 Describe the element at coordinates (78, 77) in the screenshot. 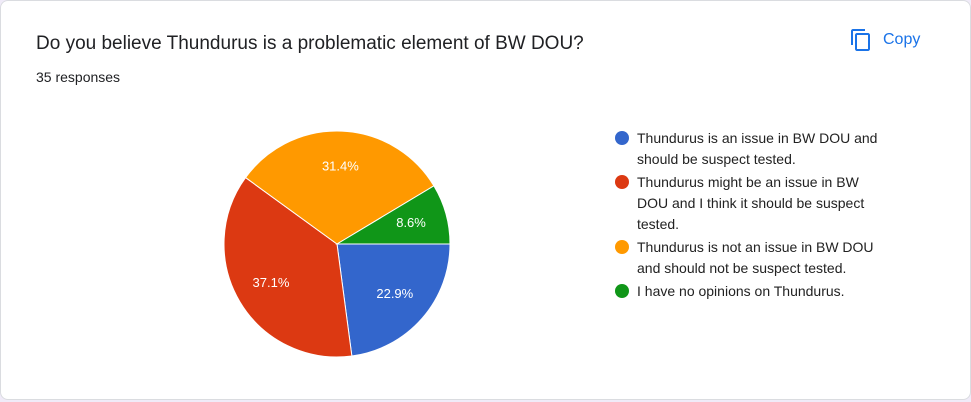

I see `response-count: 35 responses` at that location.